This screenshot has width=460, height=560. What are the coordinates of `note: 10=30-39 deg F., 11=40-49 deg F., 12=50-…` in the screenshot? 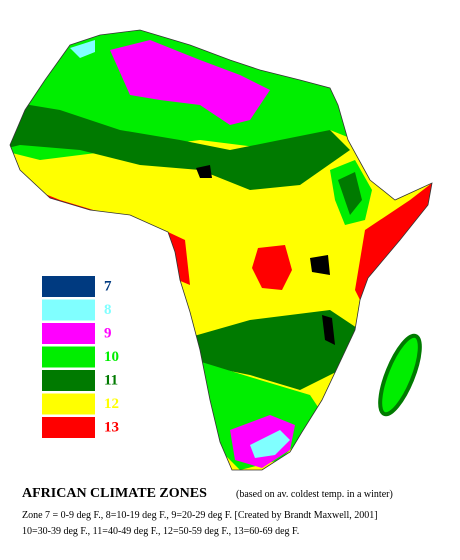 It's located at (160, 531).